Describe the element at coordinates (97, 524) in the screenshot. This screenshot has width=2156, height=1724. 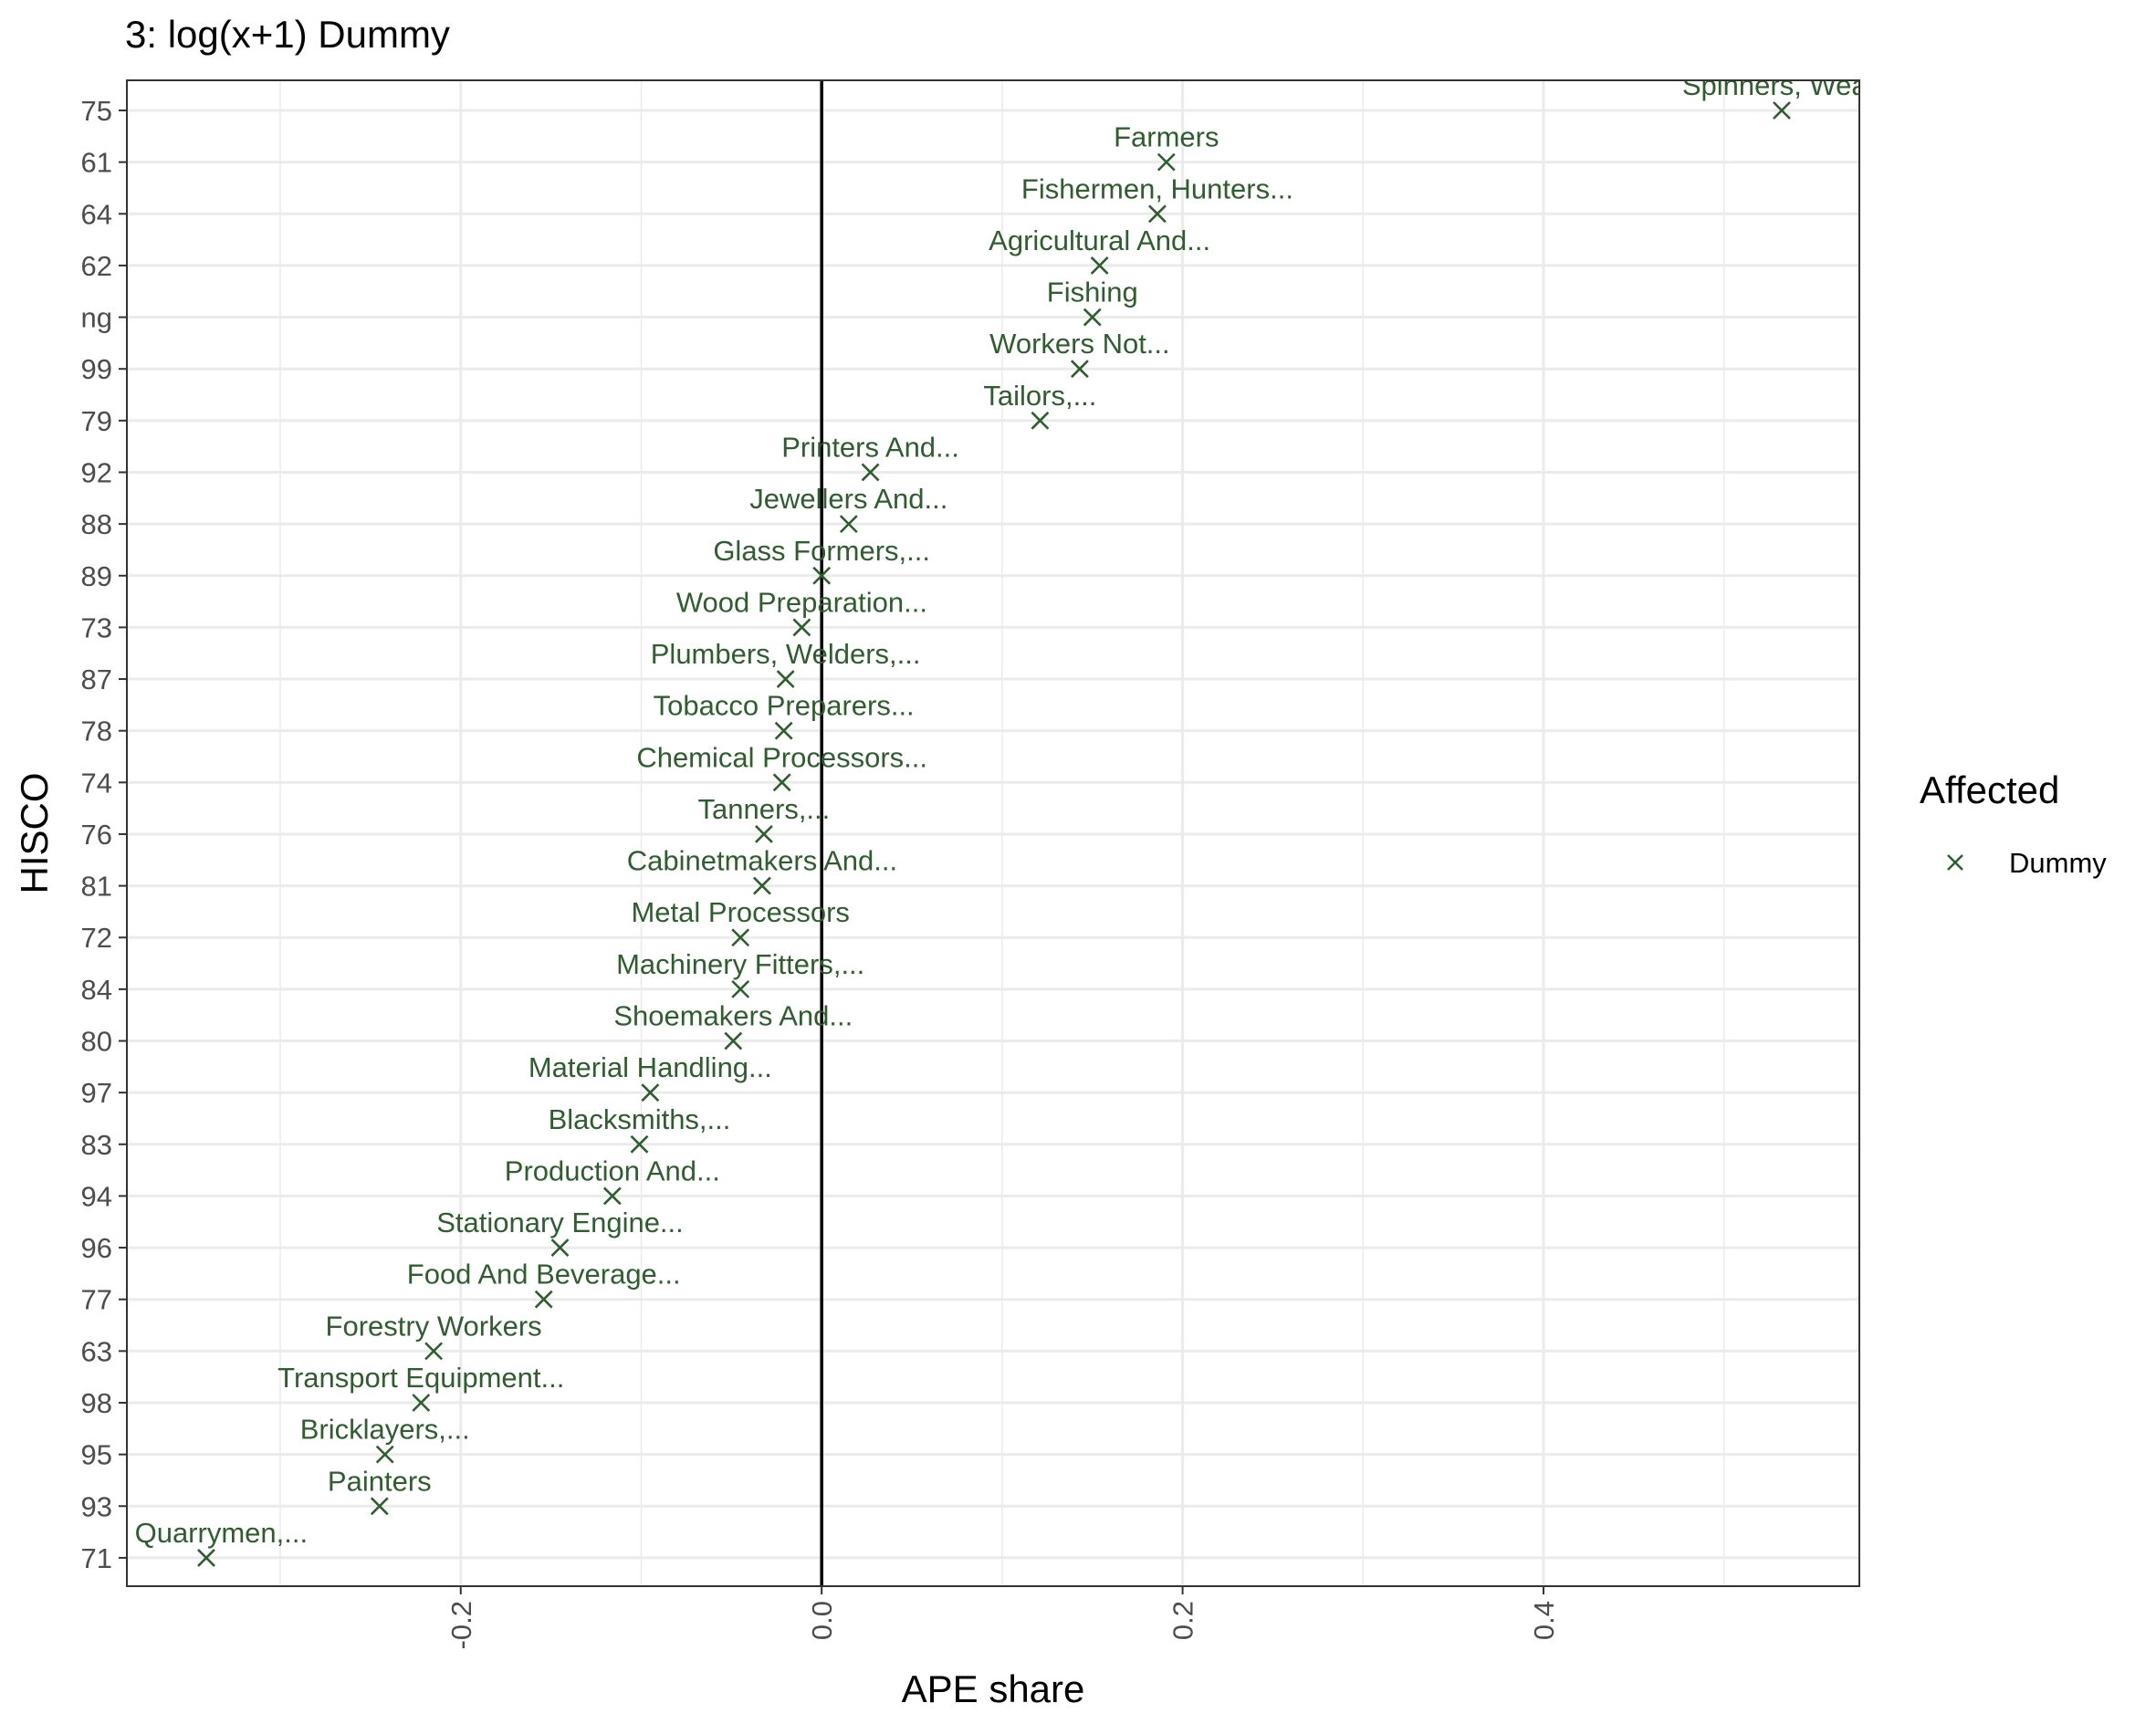
I see `y-tick-label: 88` at that location.